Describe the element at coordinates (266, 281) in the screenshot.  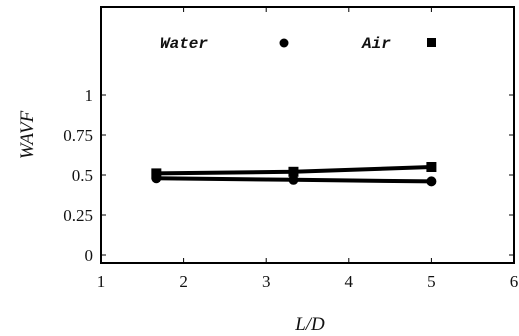
I see `x-tick-label: 3` at that location.